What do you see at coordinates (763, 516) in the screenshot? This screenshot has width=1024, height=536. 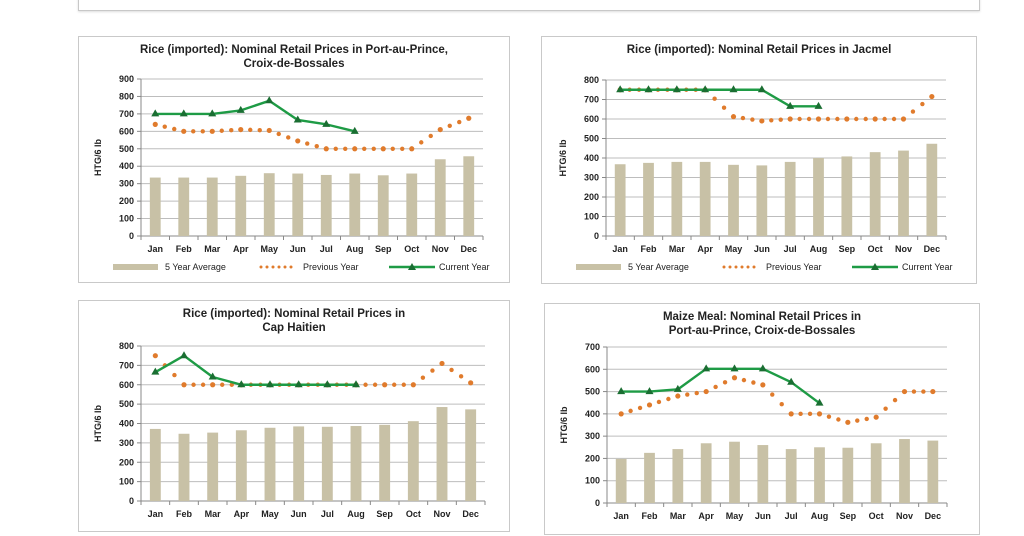 I see `x-tick-label: Jun` at bounding box center [763, 516].